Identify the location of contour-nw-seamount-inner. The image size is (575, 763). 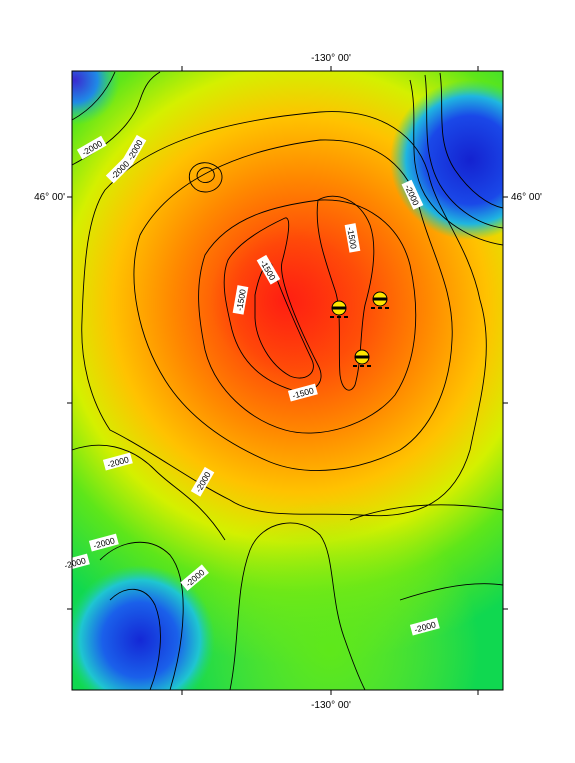
(205, 175).